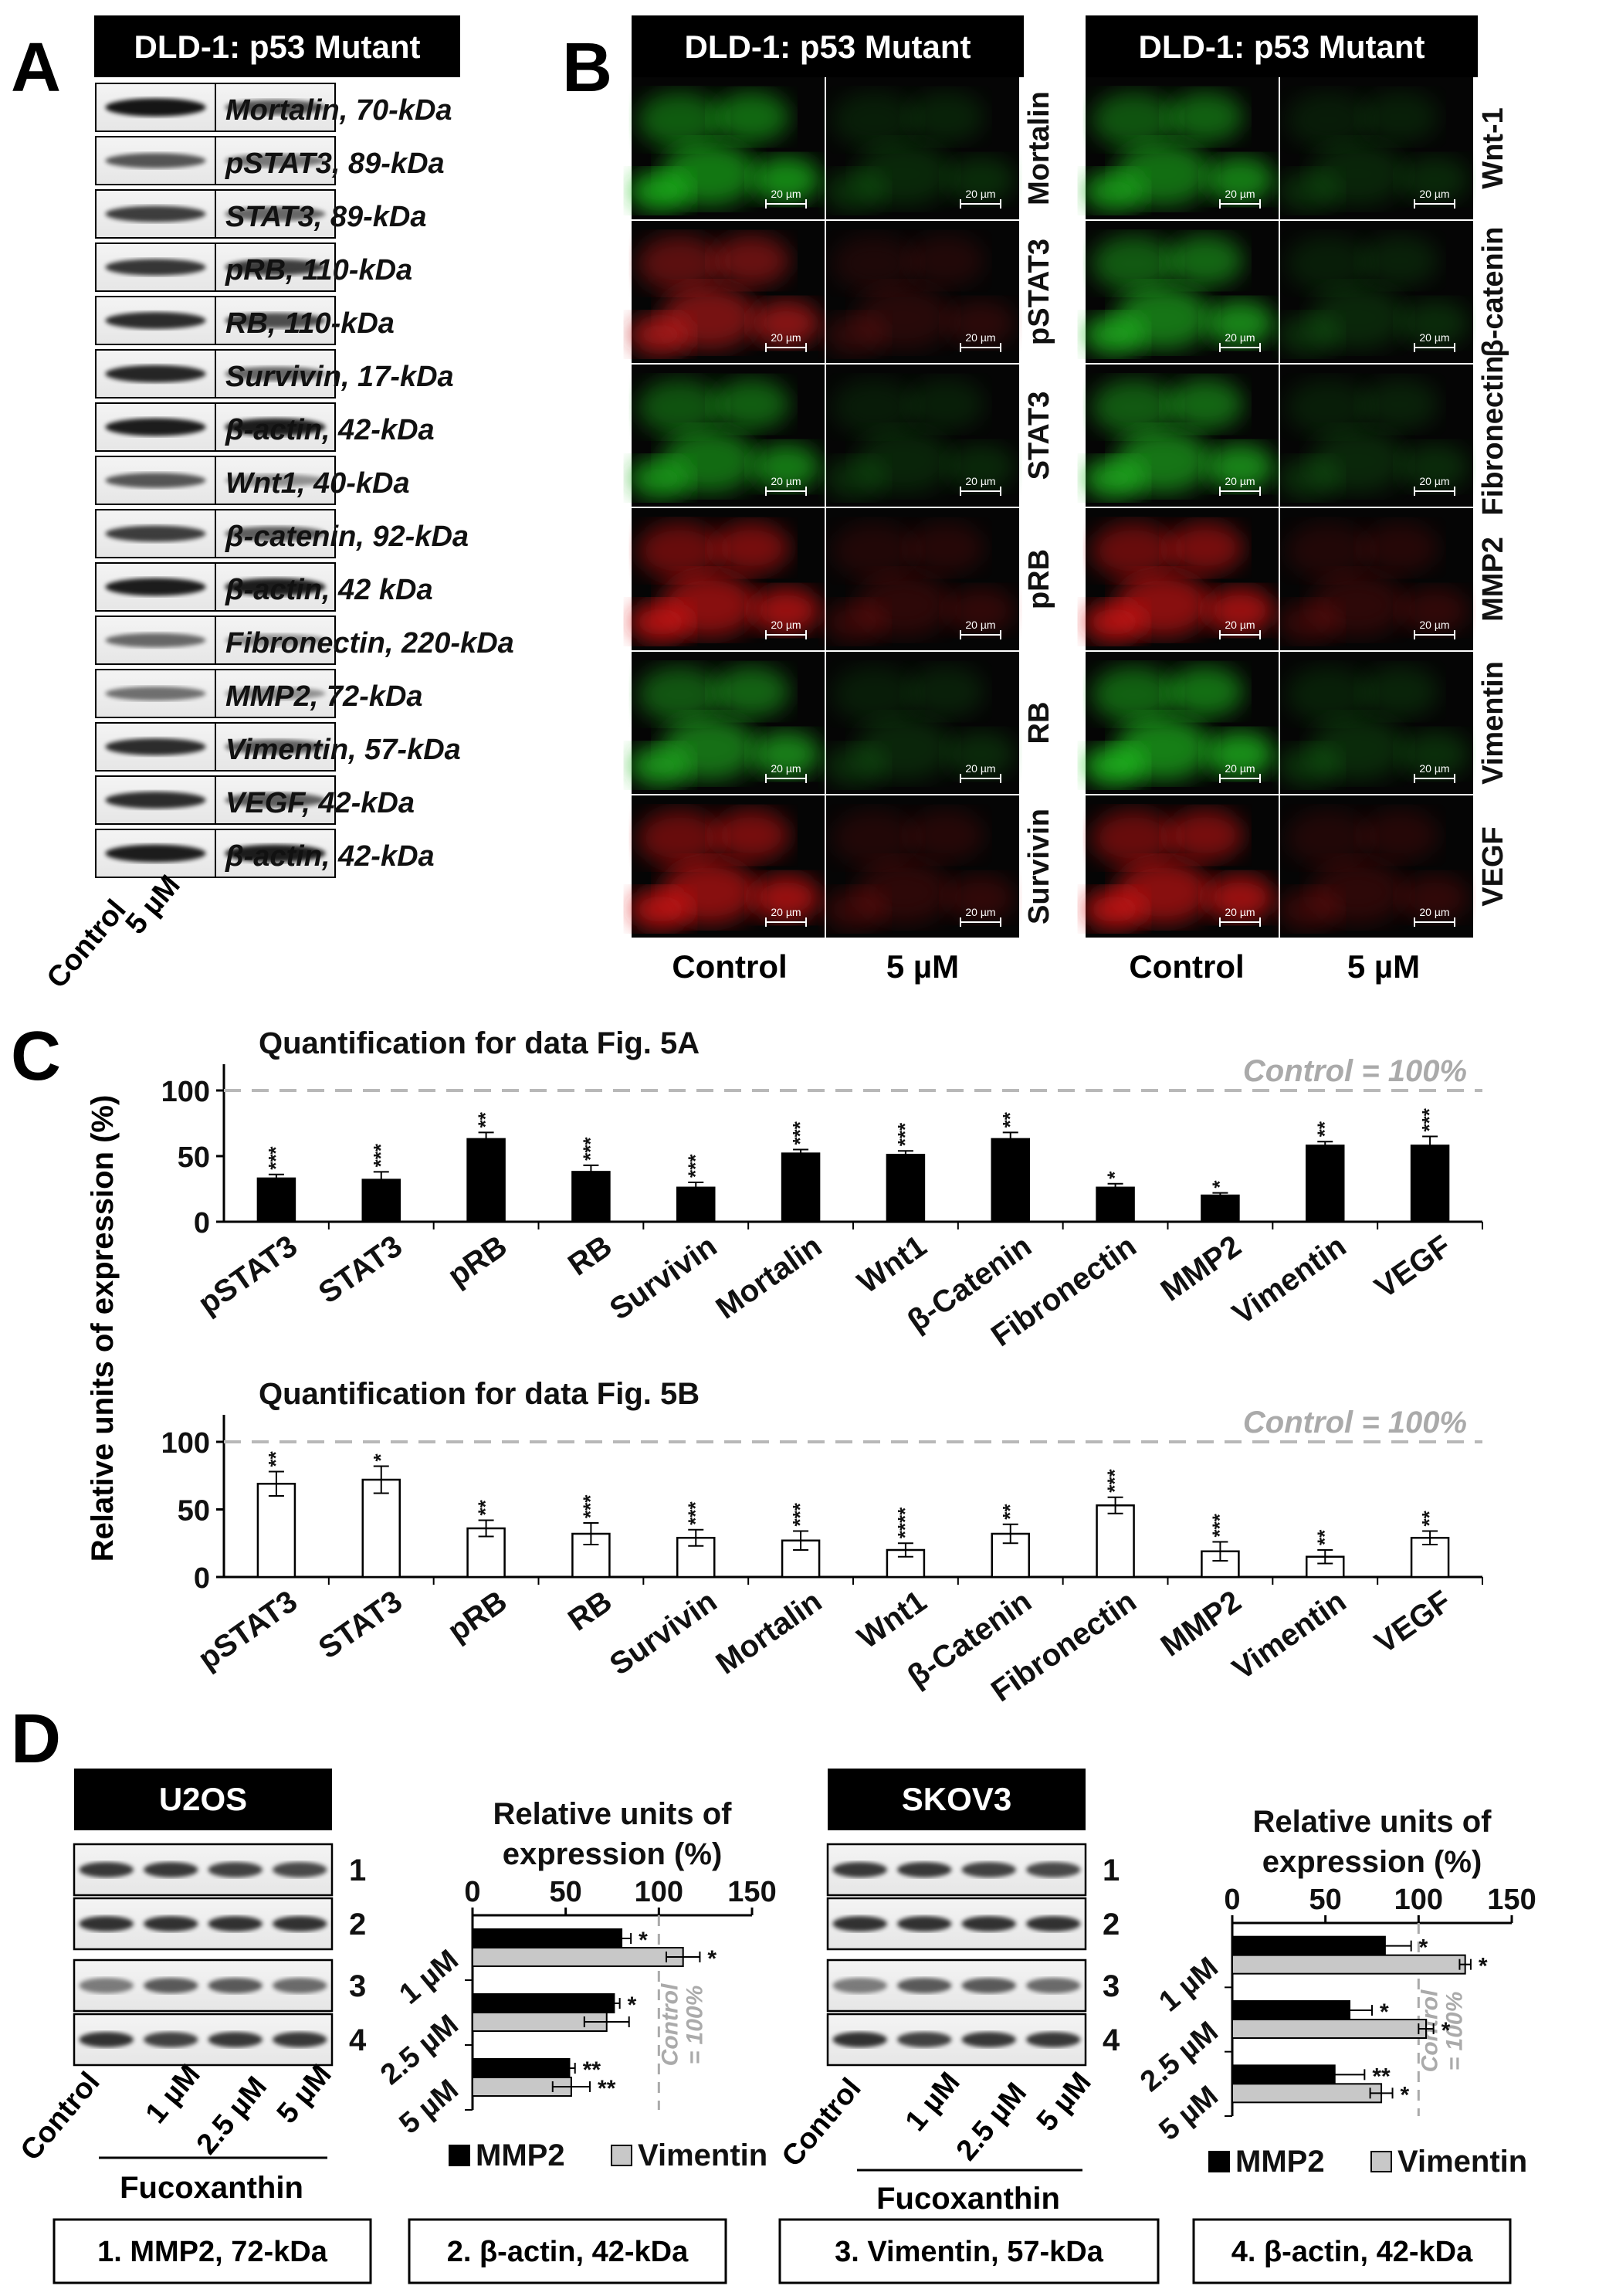 This screenshot has height=2296, width=1599. I want to click on micrograph-row-label: STAT3, so click(1039, 436).